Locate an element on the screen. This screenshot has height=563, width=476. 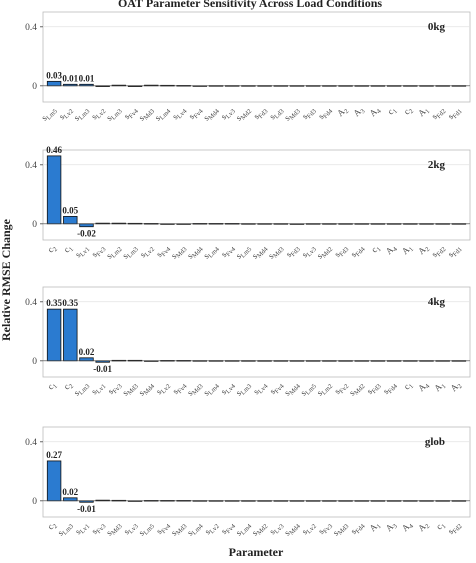
panel-label: glob is located at coordinates (435, 442).